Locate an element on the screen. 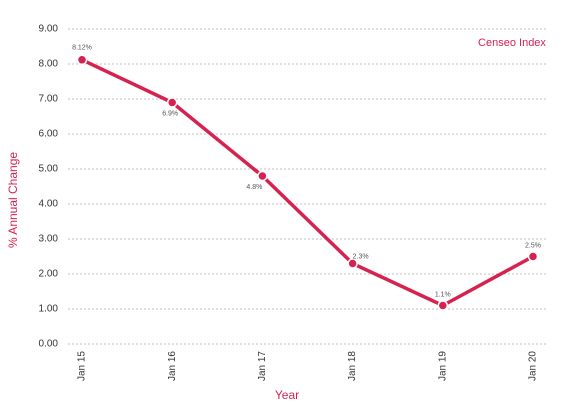 The image size is (575, 409). y-tick-label: 3.00 is located at coordinates (49, 239).